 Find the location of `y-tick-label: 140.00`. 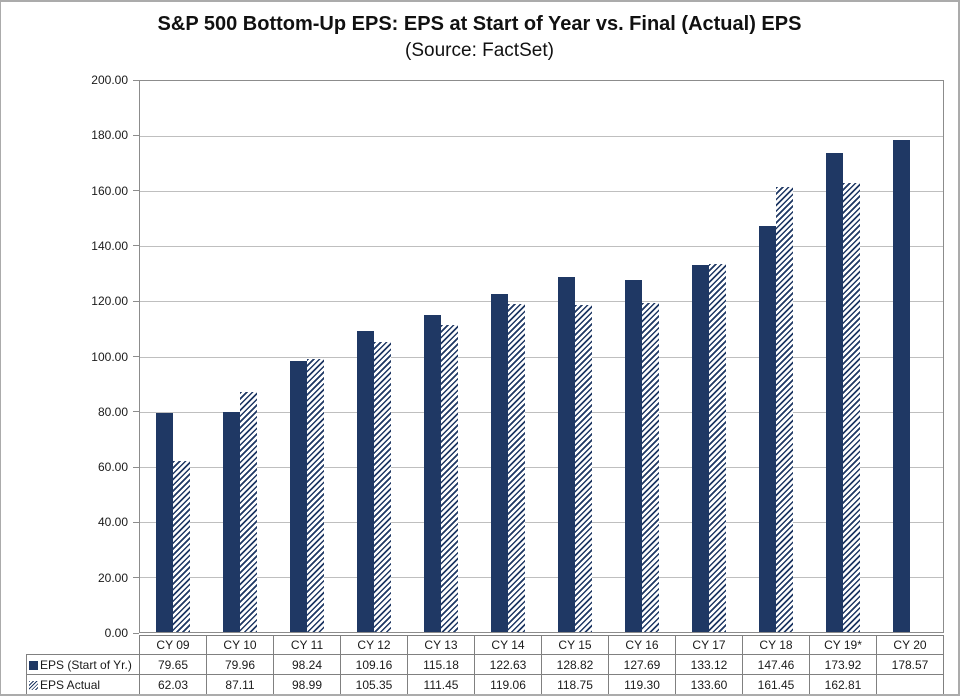

y-tick-label: 140.00 is located at coordinates (109, 245).